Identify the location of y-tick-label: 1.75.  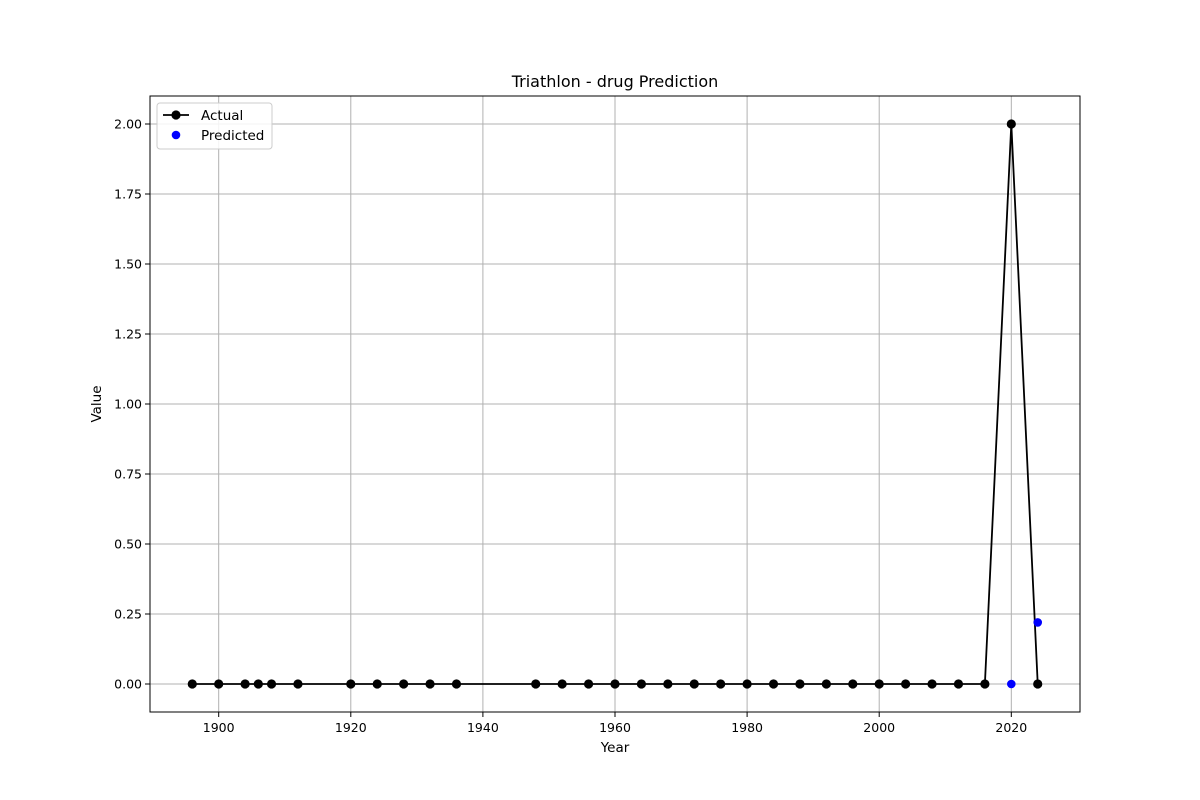
(128, 194).